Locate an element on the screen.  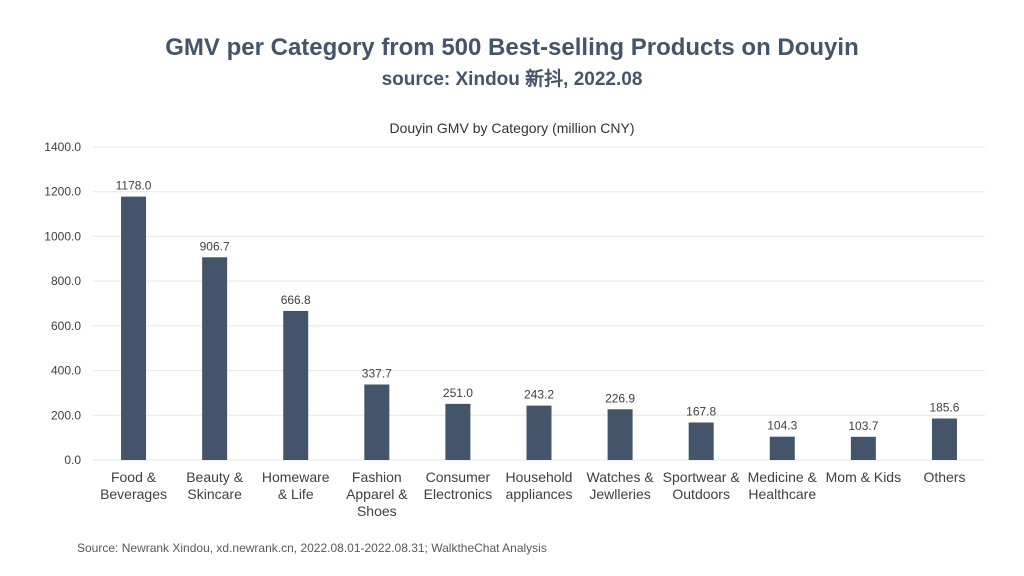
category-label: Household appliances is located at coordinates (539, 485).